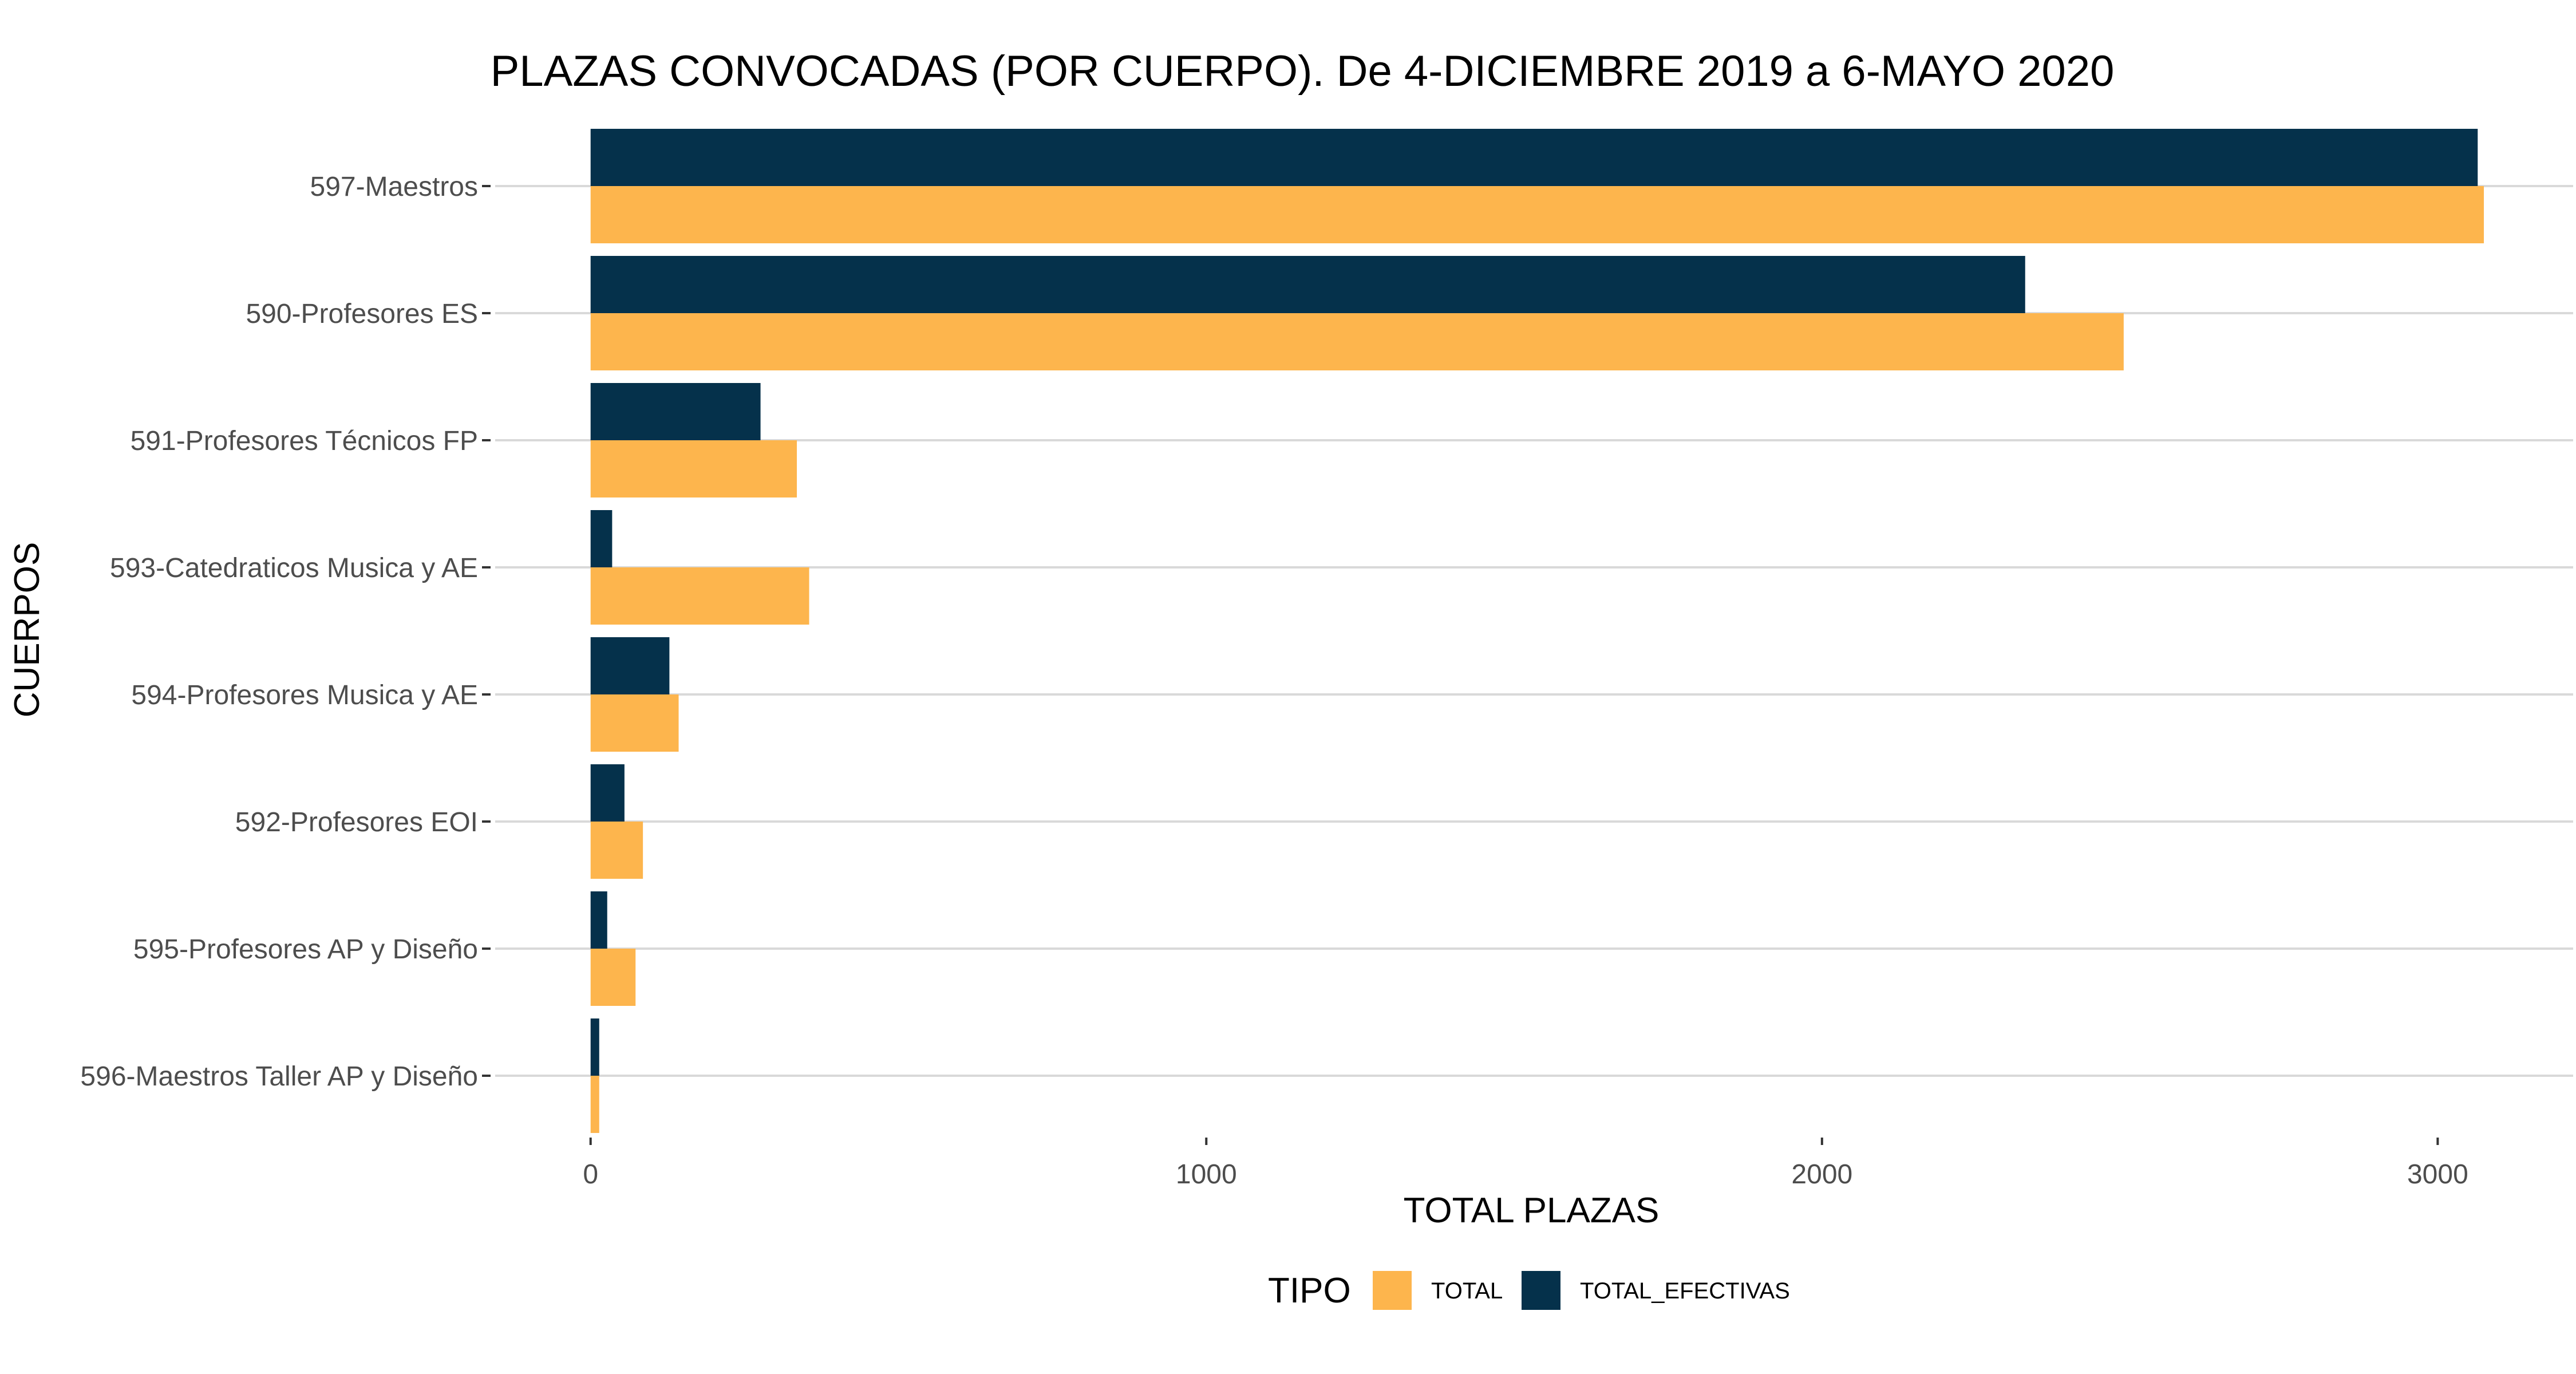 This screenshot has height=1374, width=2576. What do you see at coordinates (2437, 1174) in the screenshot?
I see `x-tick-label: 3000` at bounding box center [2437, 1174].